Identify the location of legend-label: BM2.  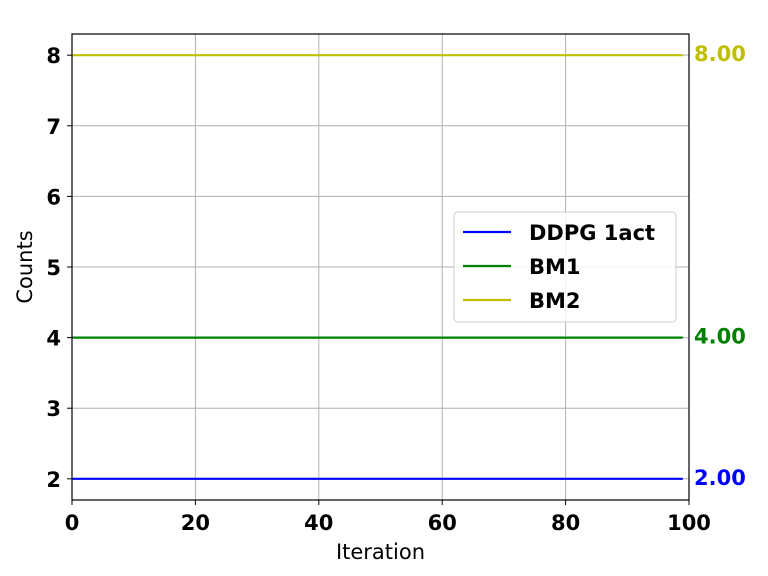
(555, 301).